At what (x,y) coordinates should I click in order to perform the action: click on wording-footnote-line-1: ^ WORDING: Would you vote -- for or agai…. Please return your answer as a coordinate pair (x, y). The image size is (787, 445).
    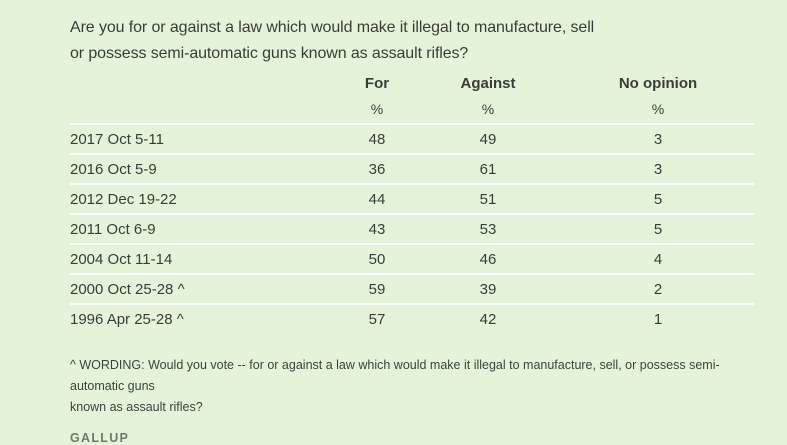
    Looking at the image, I should click on (395, 375).